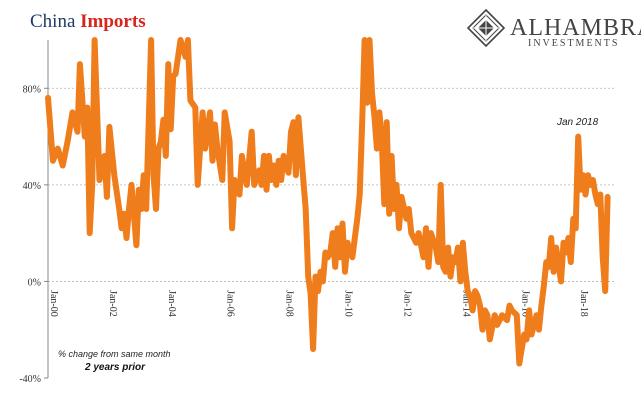  What do you see at coordinates (34, 282) in the screenshot?
I see `y-tick-label: 0%` at bounding box center [34, 282].